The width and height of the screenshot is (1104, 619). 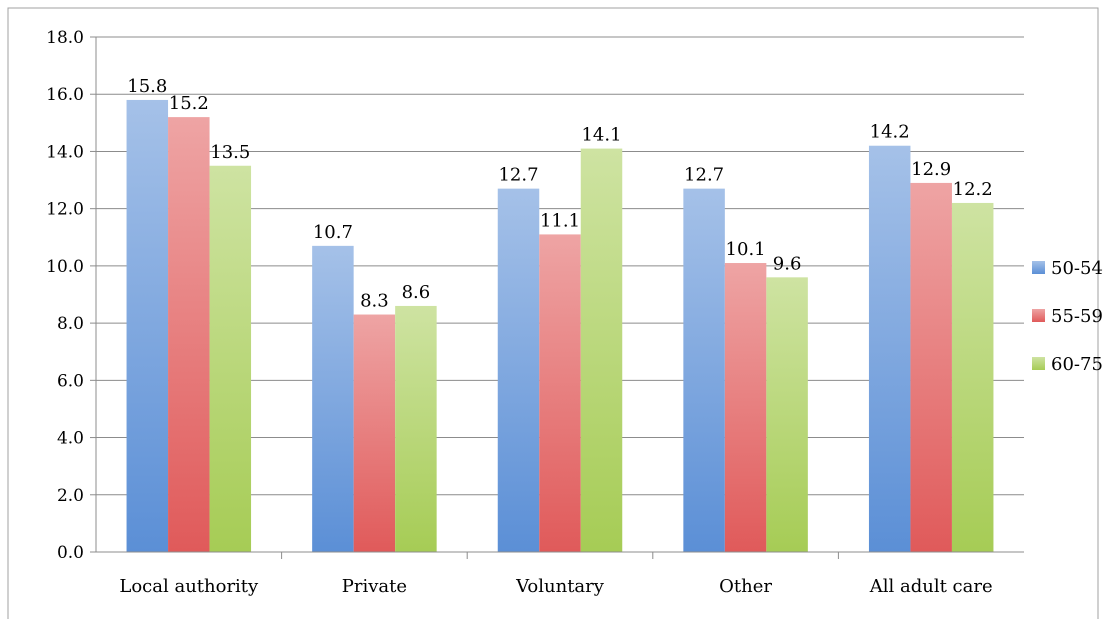 What do you see at coordinates (931, 169) in the screenshot?
I see `data-label: 12.9` at bounding box center [931, 169].